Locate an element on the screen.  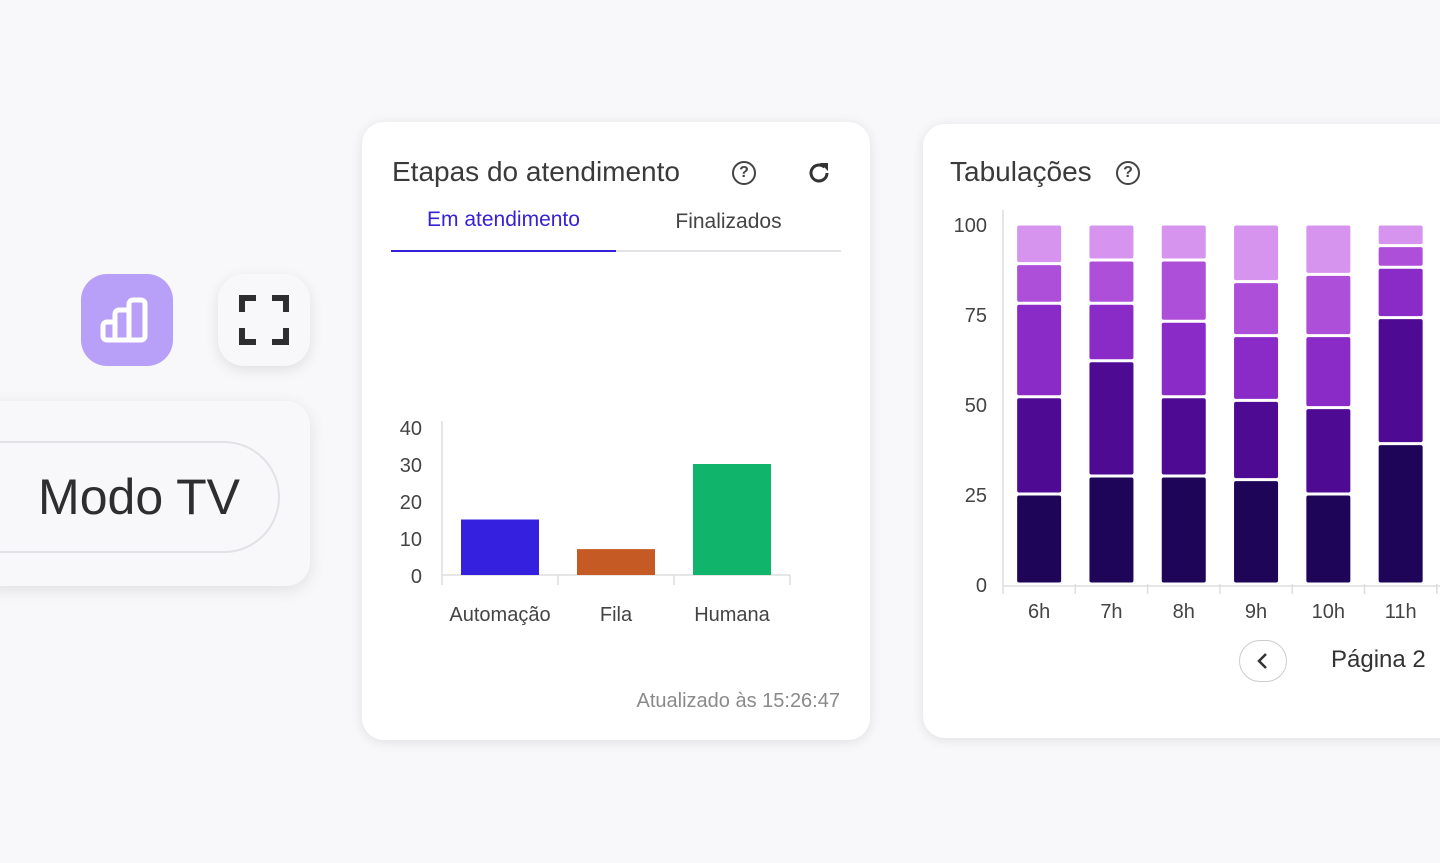
x-tick-label: 10h is located at coordinates (1328, 612).